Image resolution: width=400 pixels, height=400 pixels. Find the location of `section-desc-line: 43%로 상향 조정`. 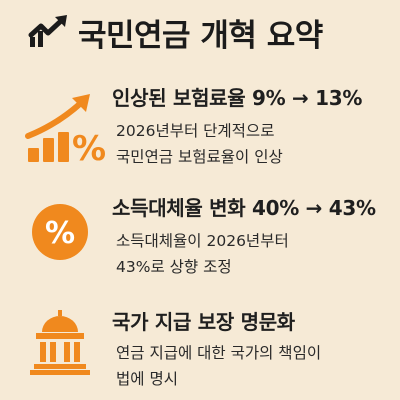

section-desc-line: 43%로 상향 조정 is located at coordinates (174, 267).